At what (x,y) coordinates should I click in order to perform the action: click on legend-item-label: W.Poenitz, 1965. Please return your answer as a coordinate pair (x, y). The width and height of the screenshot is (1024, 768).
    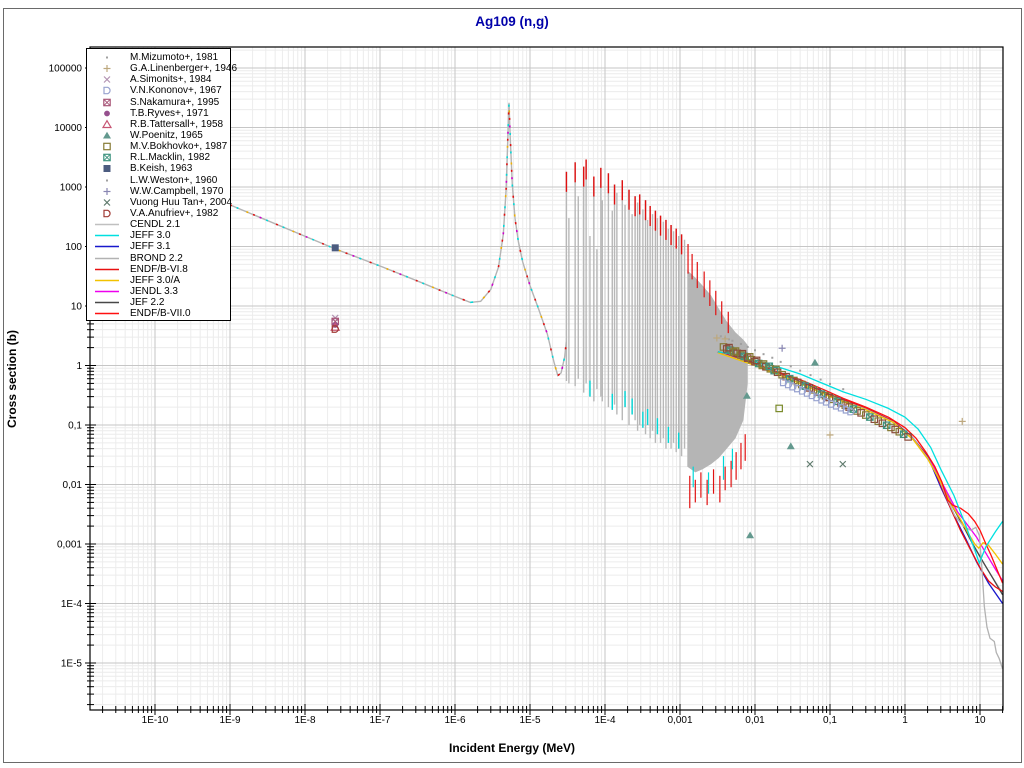
    Looking at the image, I should click on (166, 136).